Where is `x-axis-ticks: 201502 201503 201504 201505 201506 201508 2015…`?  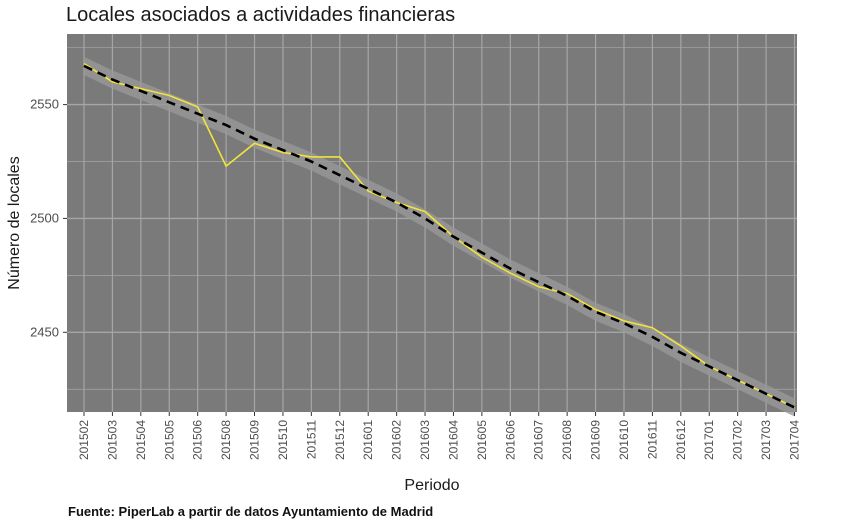 x-axis-ticks: 201502 201503 201504 201505 201506 201508 2015… is located at coordinates (439, 436).